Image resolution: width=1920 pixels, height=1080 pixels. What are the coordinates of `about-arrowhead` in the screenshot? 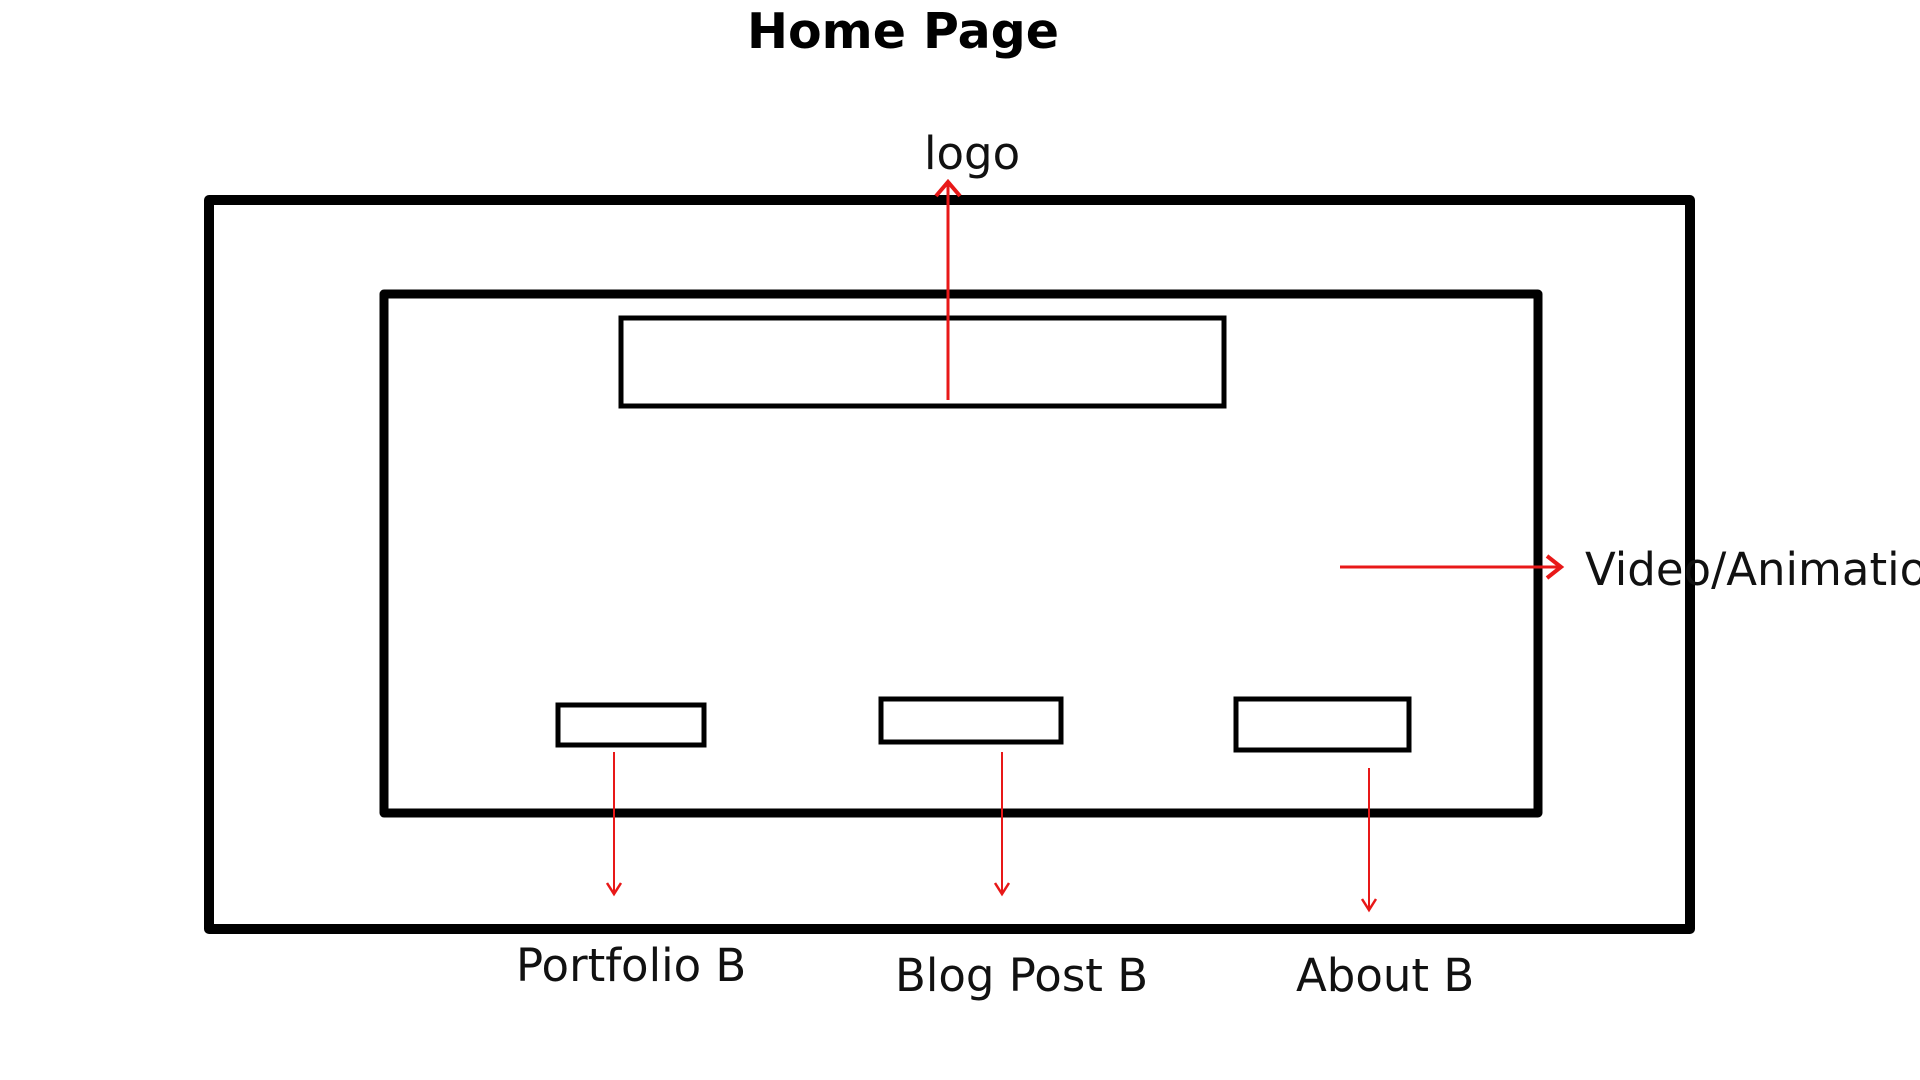 It's located at (1369, 905).